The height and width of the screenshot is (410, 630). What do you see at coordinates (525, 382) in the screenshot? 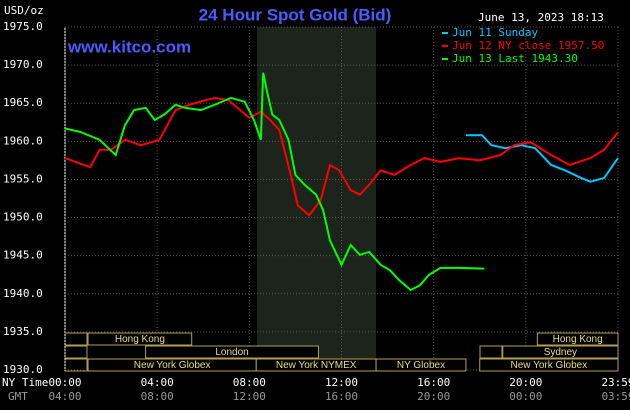
I see `x-tick-label: 20:00` at bounding box center [525, 382].